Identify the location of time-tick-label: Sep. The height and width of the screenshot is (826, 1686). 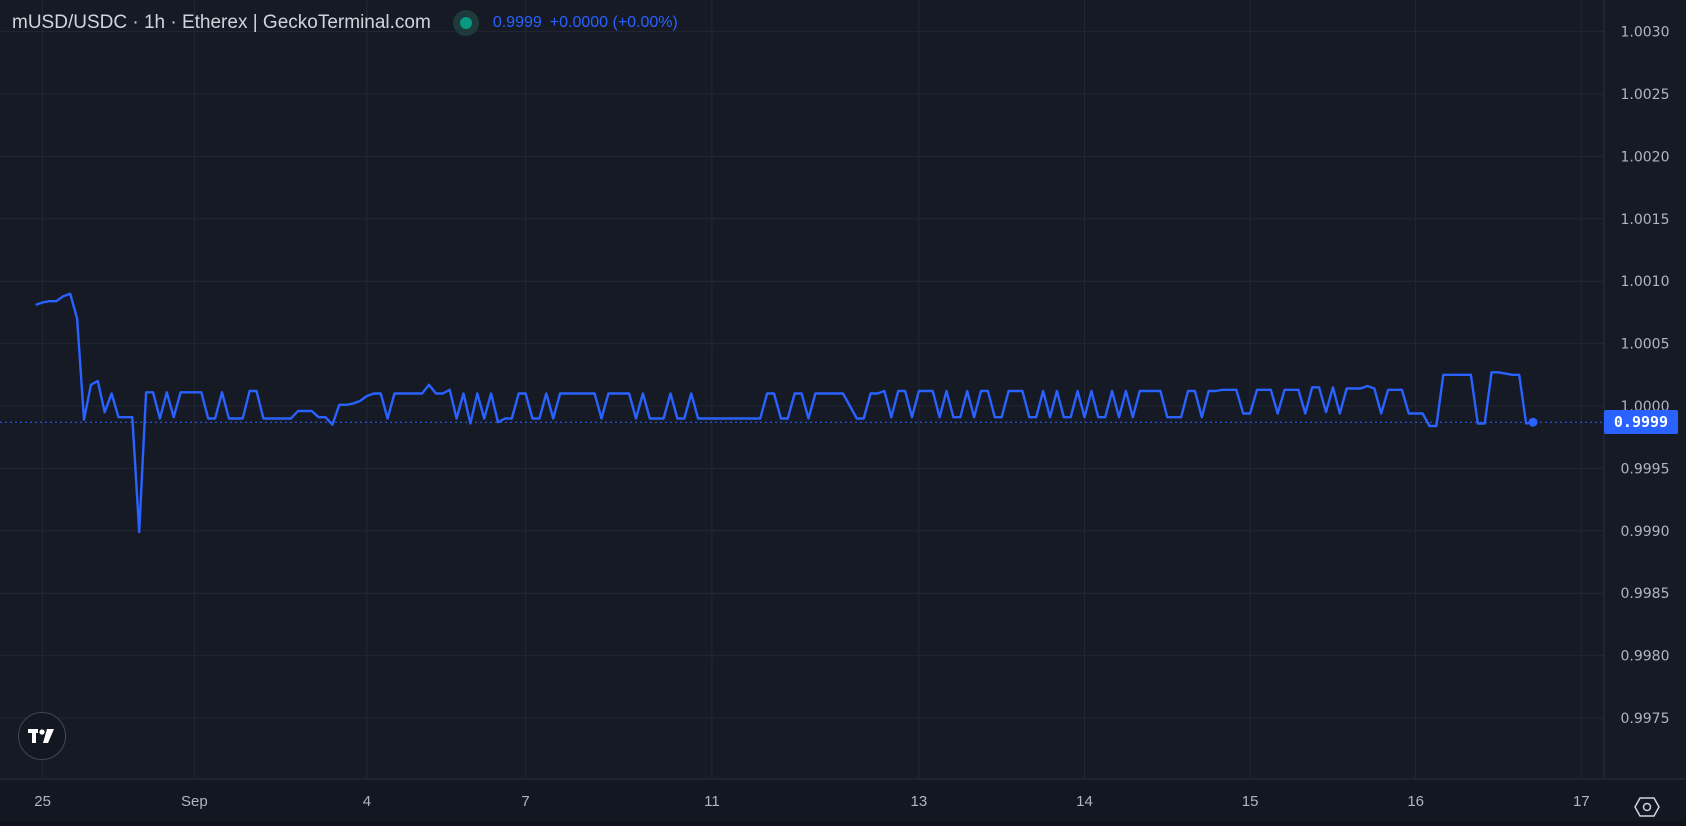
(194, 801).